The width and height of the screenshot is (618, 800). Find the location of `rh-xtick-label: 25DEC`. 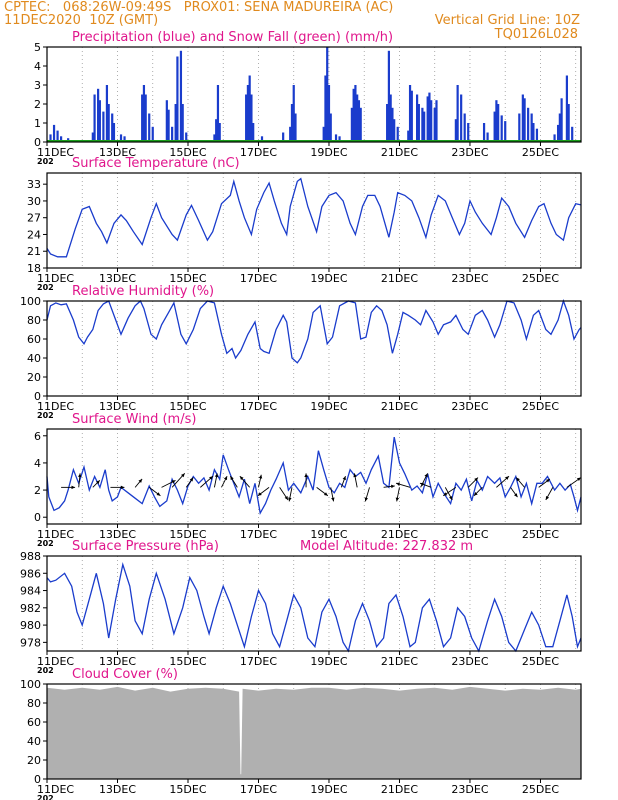

rh-xtick-label: 25DEC is located at coordinates (540, 406).